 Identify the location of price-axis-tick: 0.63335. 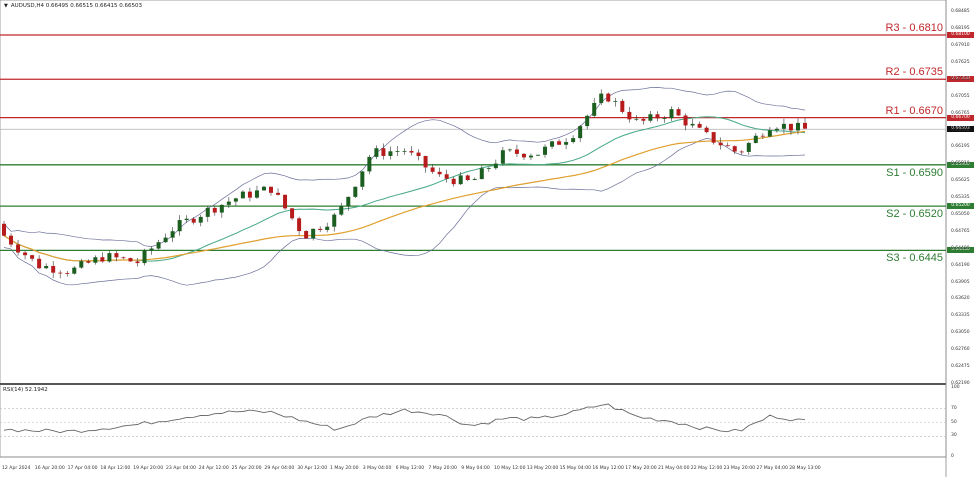
(960, 316).